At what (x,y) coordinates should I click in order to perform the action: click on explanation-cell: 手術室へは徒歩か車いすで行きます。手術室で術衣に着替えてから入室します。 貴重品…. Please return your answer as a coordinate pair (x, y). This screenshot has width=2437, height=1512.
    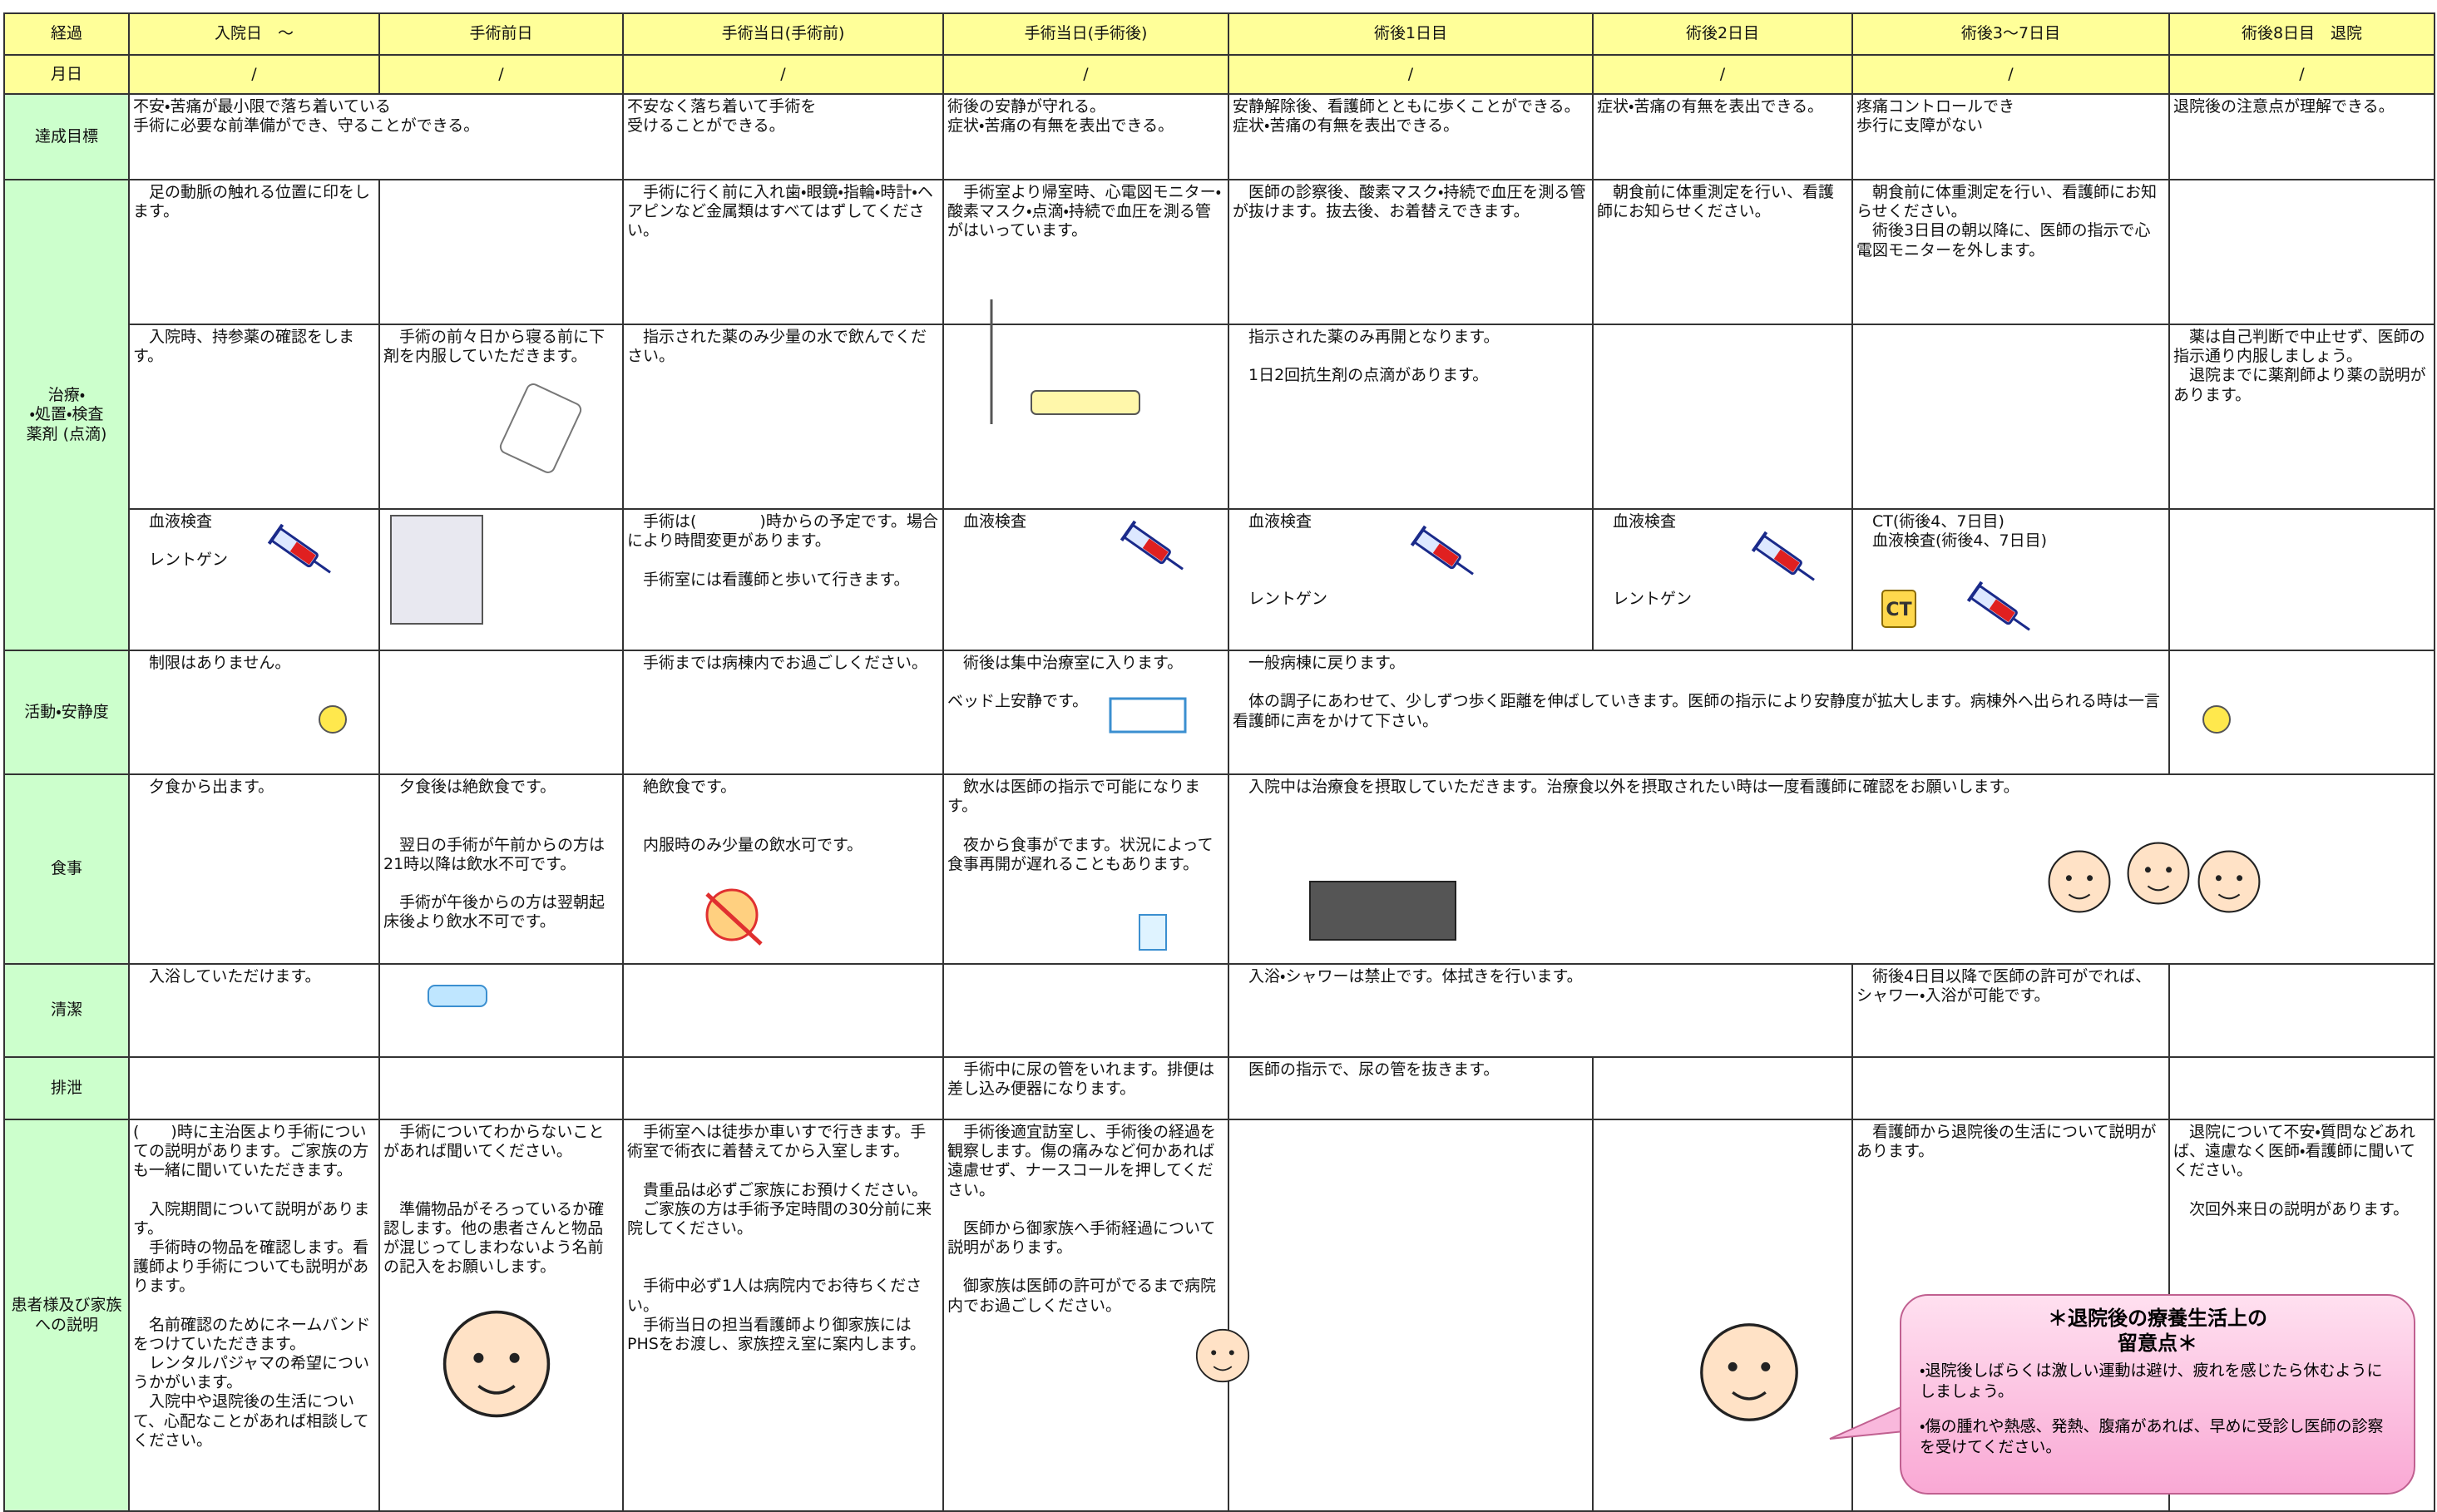
    Looking at the image, I should click on (783, 1315).